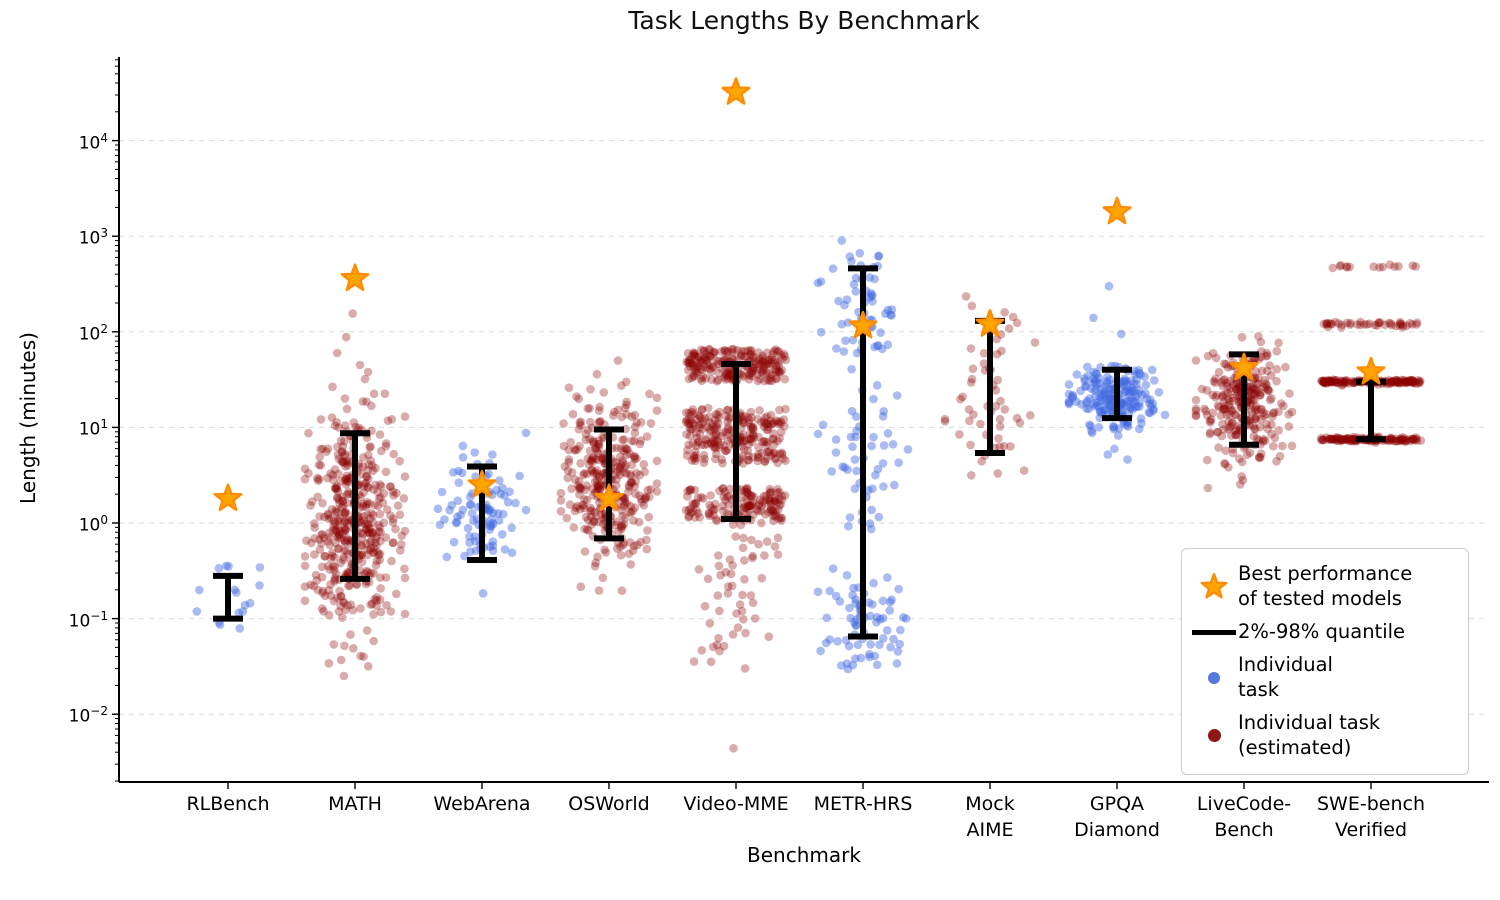 The width and height of the screenshot is (1500, 900). Describe the element at coordinates (804, 855) in the screenshot. I see `x-axis-label: Benchmark` at that location.